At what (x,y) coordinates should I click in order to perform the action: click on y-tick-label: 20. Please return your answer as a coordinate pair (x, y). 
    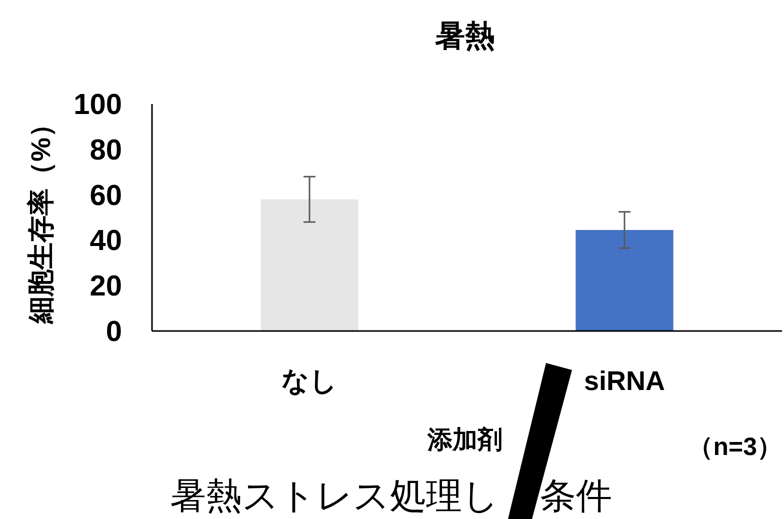
    Looking at the image, I should click on (106, 286).